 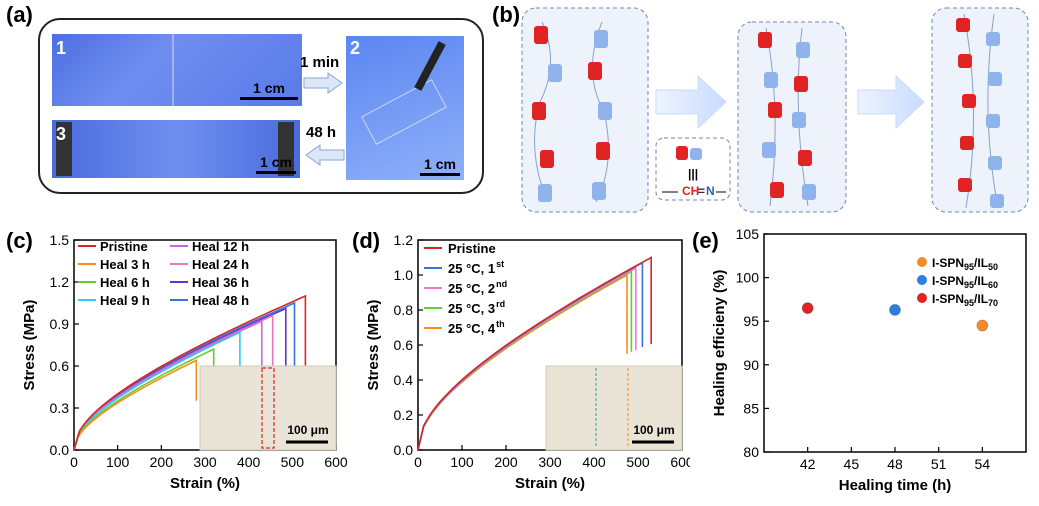 What do you see at coordinates (60, 408) in the screenshot?
I see `y-tick-label: 0.3` at bounding box center [60, 408].